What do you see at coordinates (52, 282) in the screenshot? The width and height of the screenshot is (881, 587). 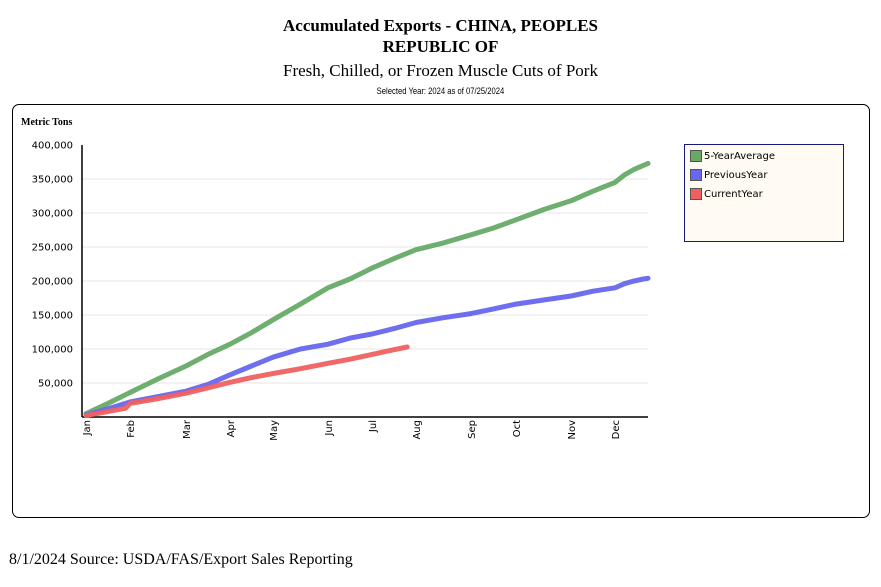 I see `y-tick-label: 200,000` at bounding box center [52, 282].